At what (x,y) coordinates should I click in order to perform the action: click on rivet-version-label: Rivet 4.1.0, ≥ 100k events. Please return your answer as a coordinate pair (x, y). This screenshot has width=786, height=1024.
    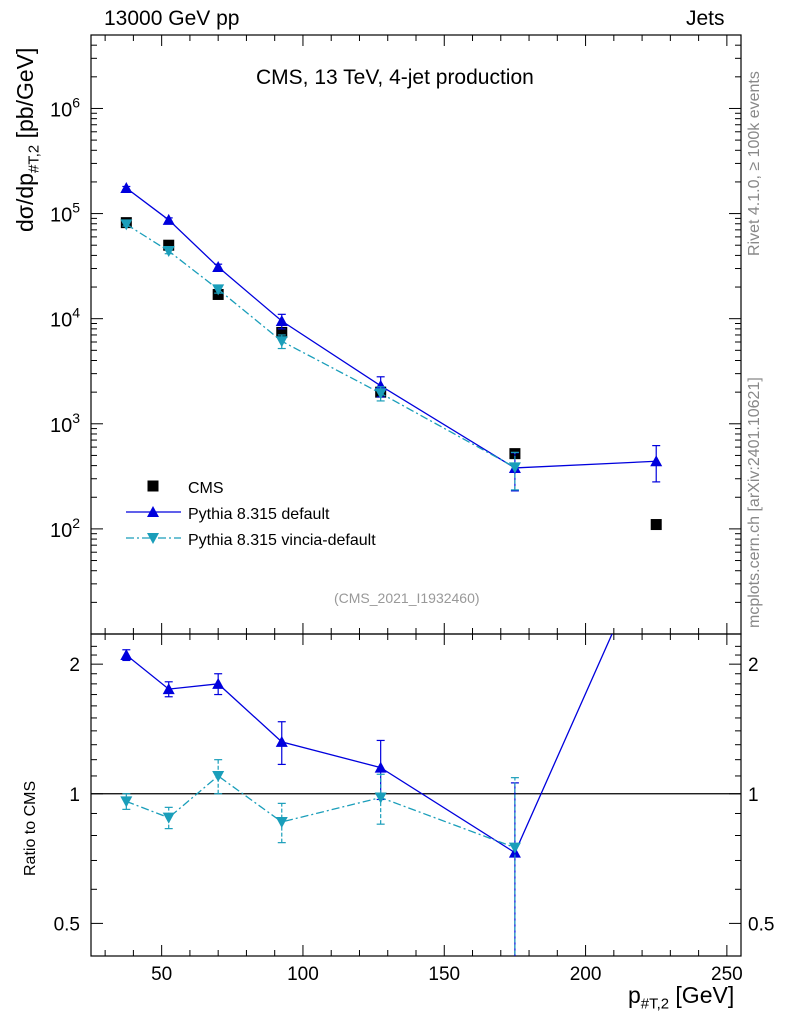
    Looking at the image, I should click on (754, 163).